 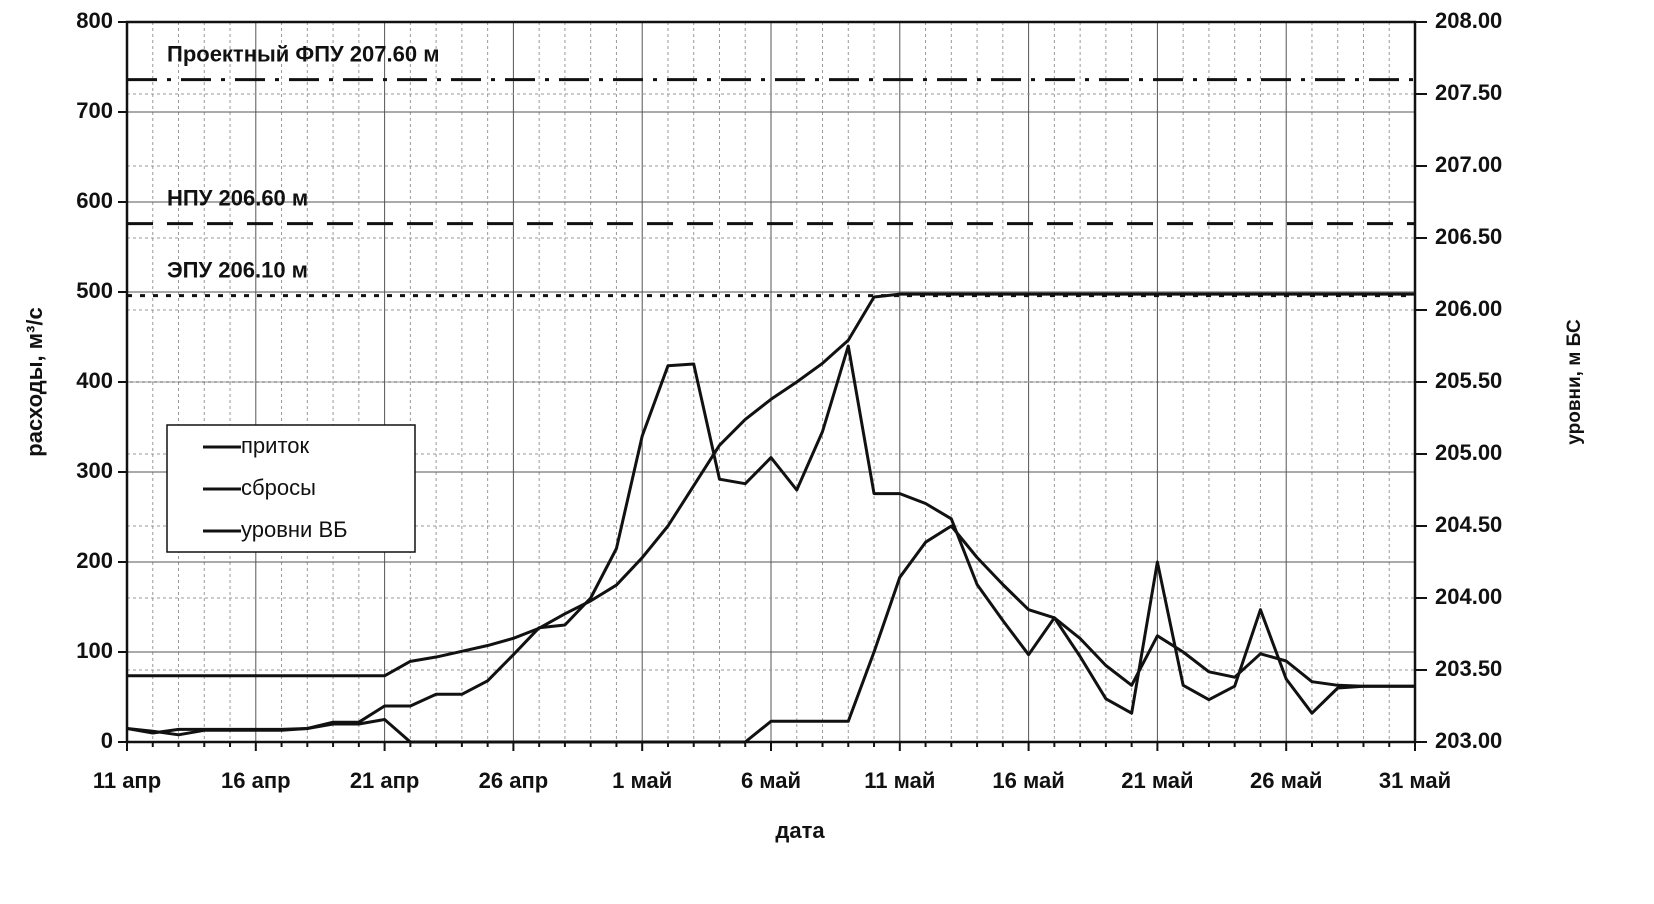 I want to click on y2-tick-label: 207.00, so click(x=1468, y=164).